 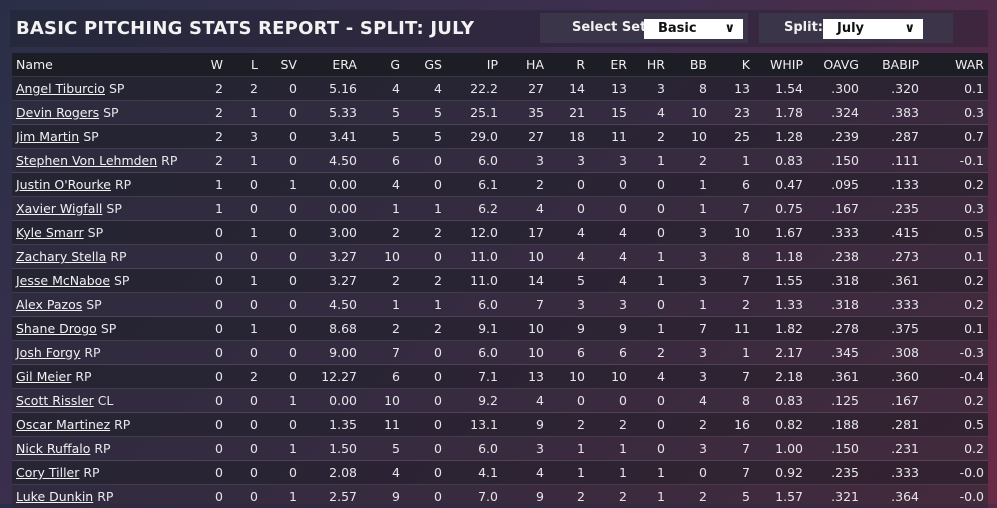 I want to click on player-name-link: Stephen Von Lehmden, so click(x=86, y=160).